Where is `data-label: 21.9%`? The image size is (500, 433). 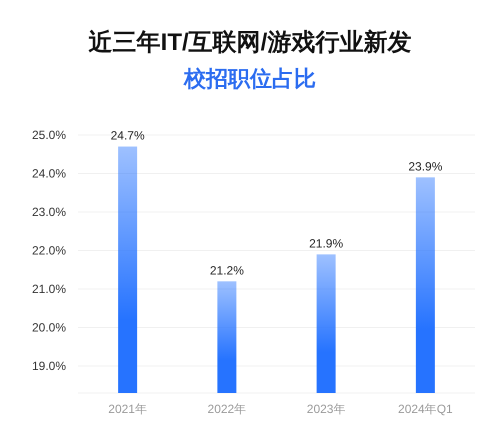 data-label: 21.9% is located at coordinates (326, 243).